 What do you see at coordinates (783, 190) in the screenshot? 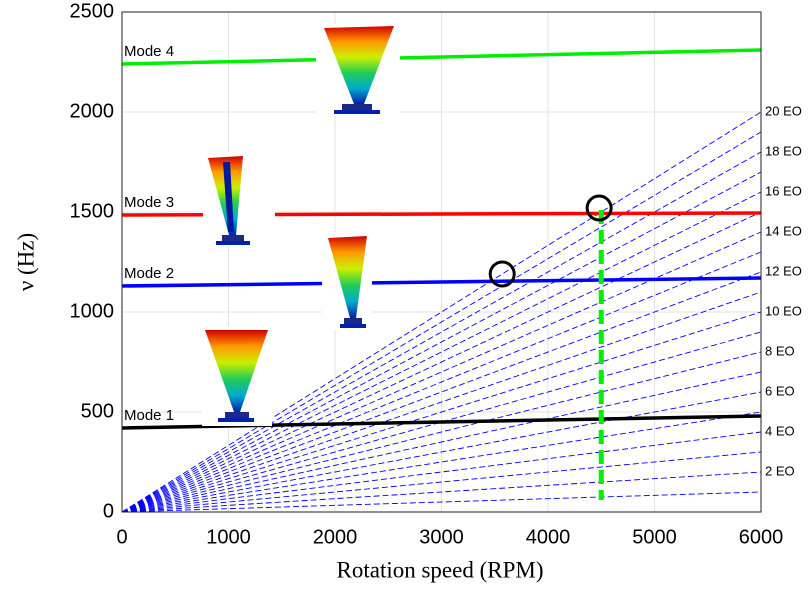
I see `eo-label: 16 EO` at bounding box center [783, 190].